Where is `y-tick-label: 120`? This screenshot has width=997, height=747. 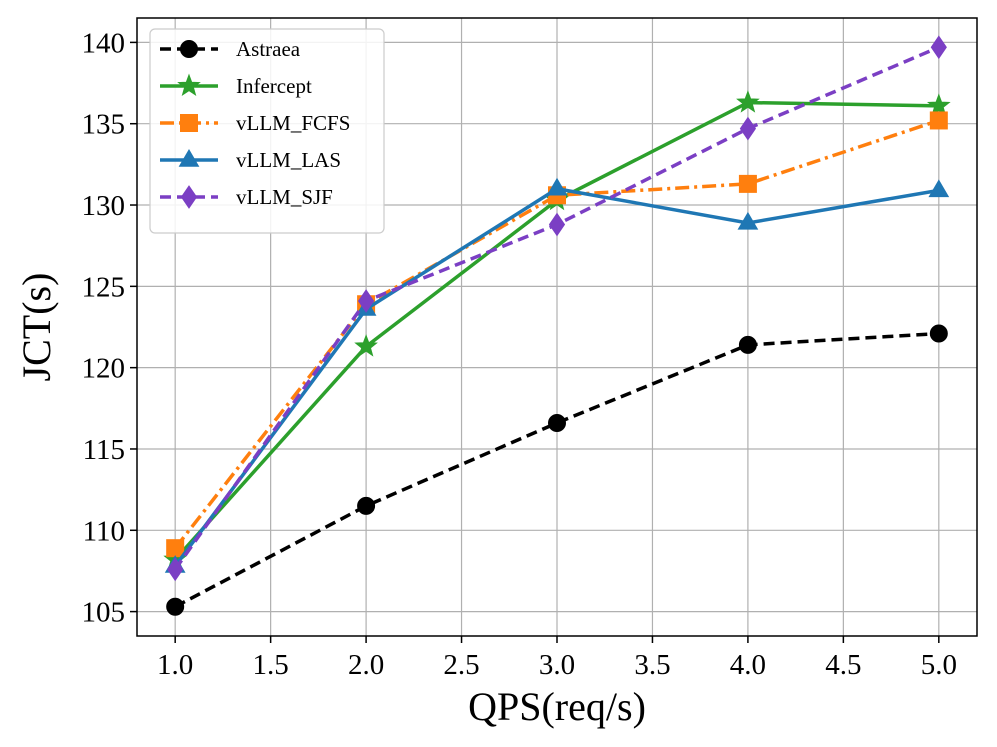
y-tick-label: 120 is located at coordinates (104, 369).